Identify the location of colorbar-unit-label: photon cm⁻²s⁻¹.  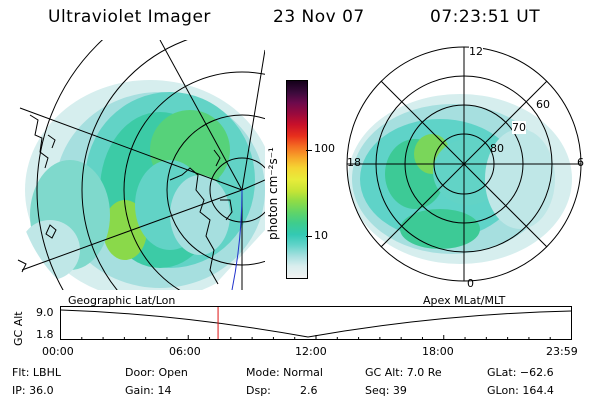
(273, 193).